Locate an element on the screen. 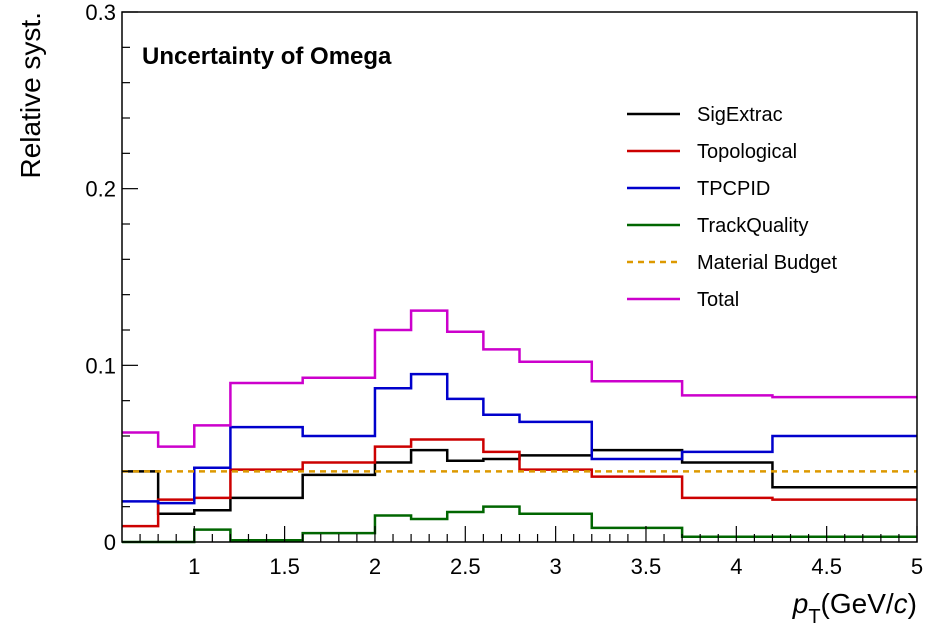  x-tick-label: 3 is located at coordinates (556, 566).